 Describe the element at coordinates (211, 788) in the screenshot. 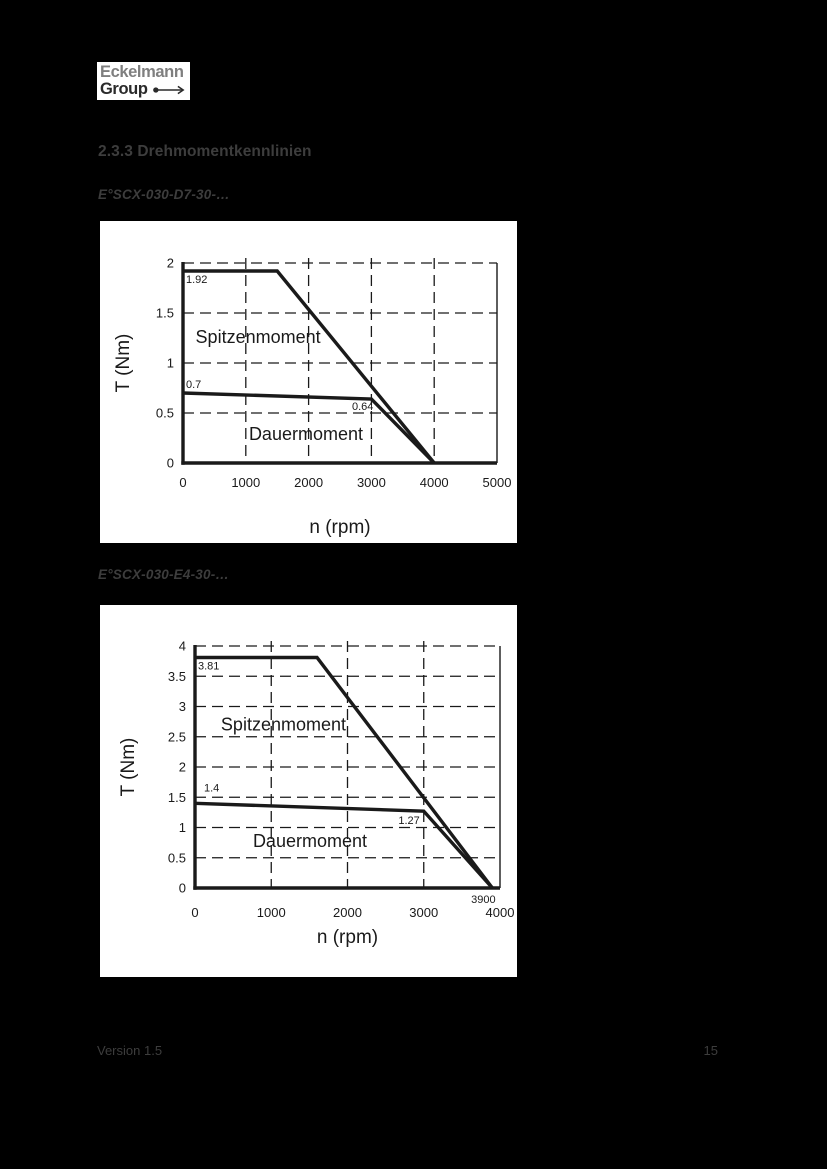

I see `svg-text: 1.4` at that location.